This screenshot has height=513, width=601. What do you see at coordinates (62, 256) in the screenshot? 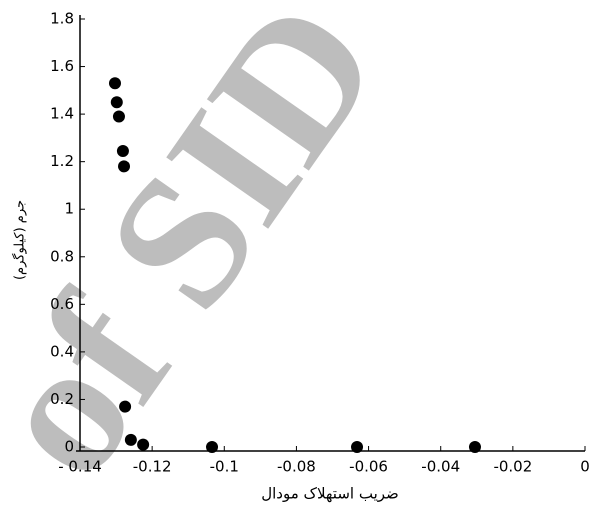
I see `y-tick-label: 0.8` at bounding box center [62, 256].